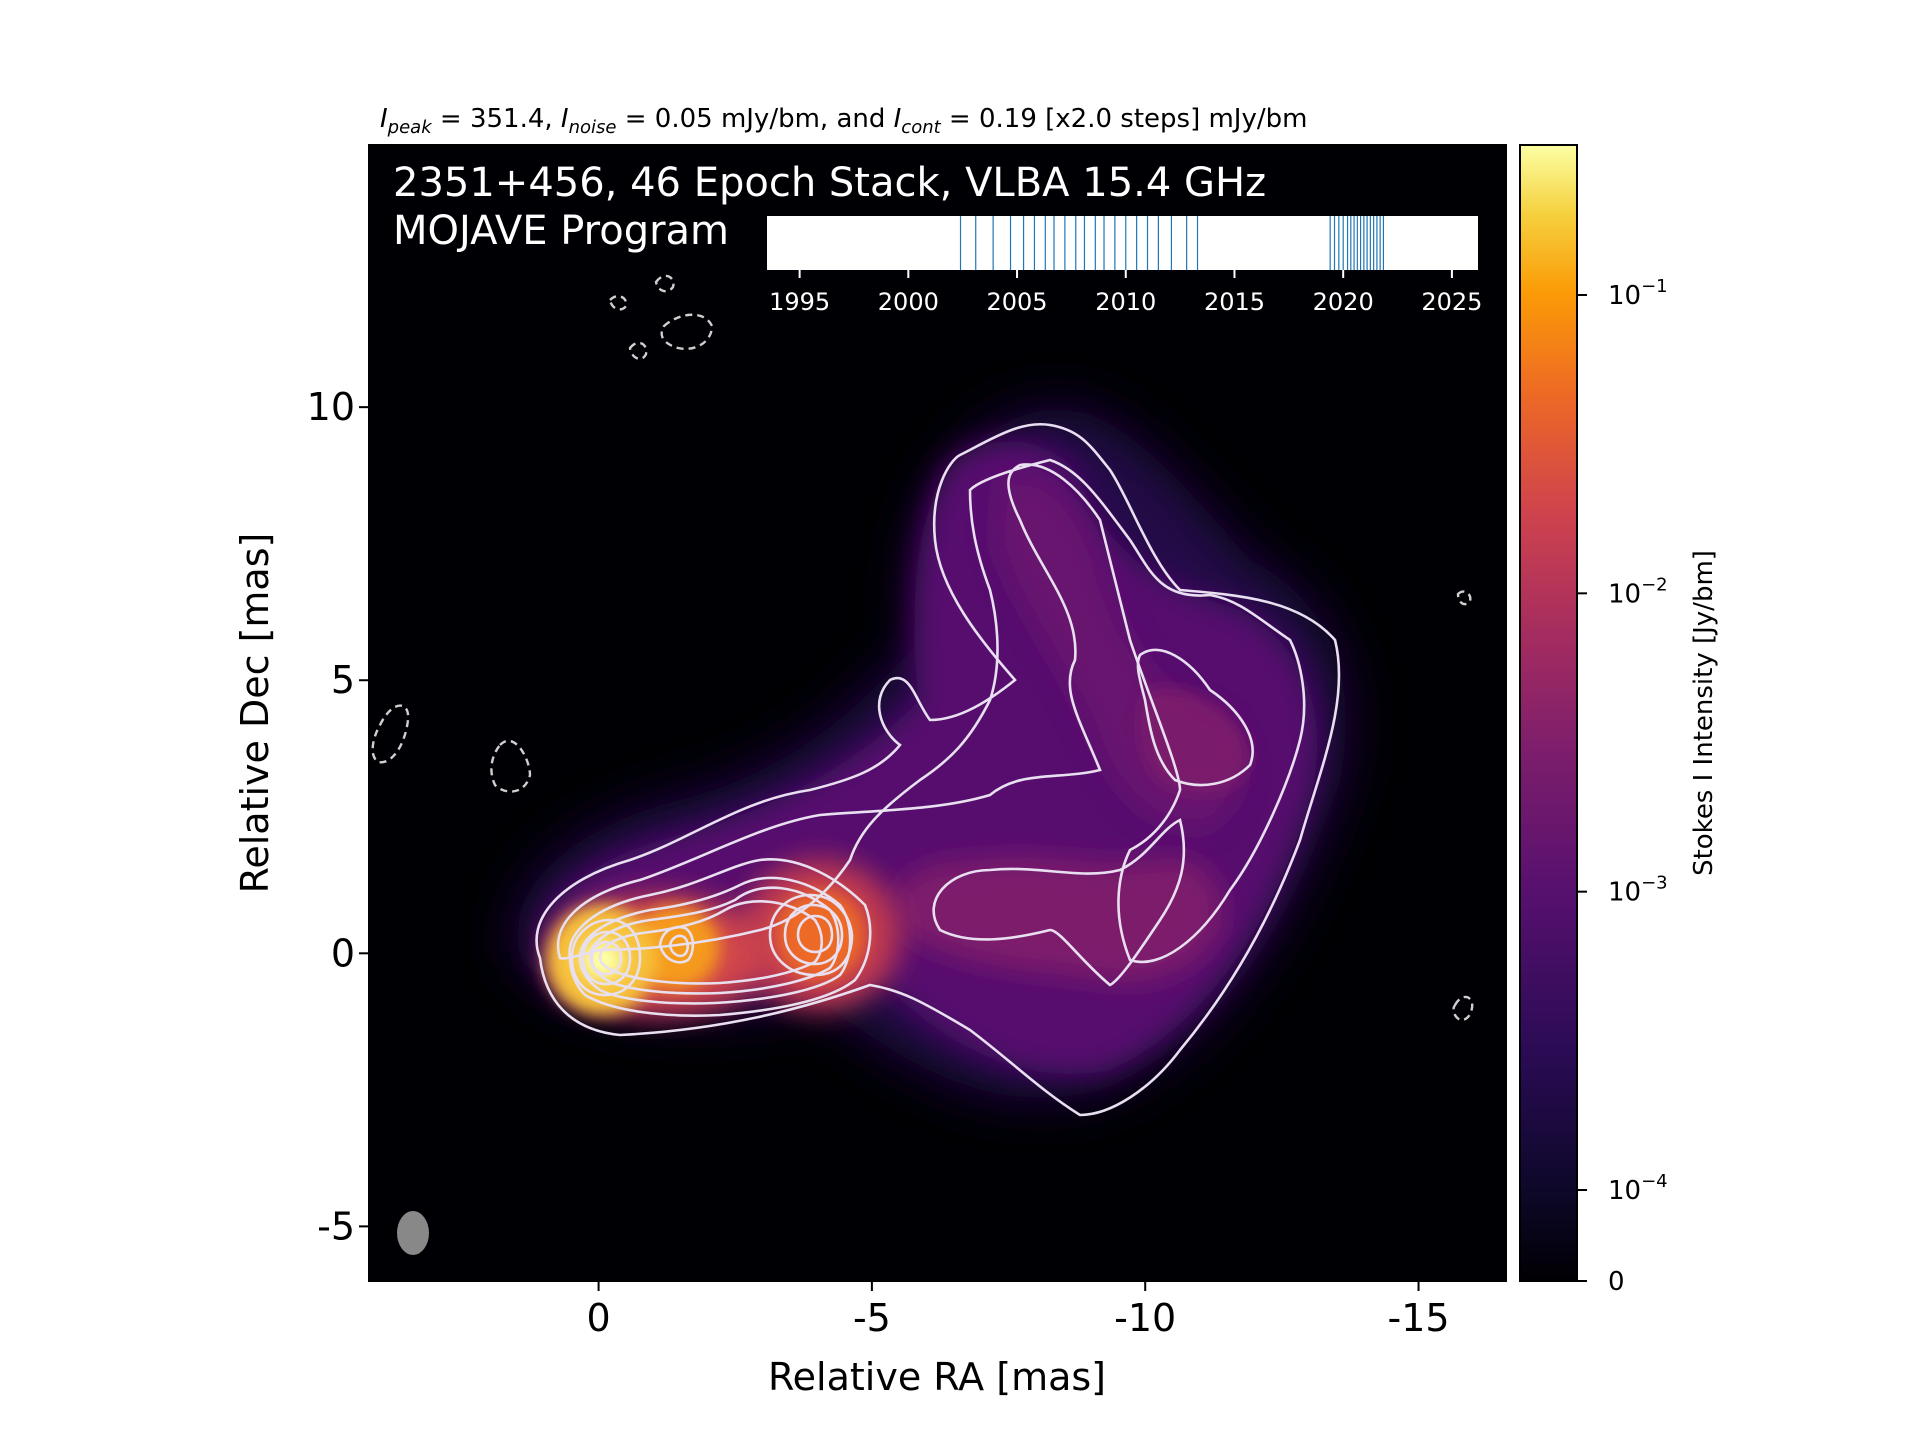  What do you see at coordinates (1343, 302) in the screenshot?
I see `timeline-tick-label: 2020` at bounding box center [1343, 302].